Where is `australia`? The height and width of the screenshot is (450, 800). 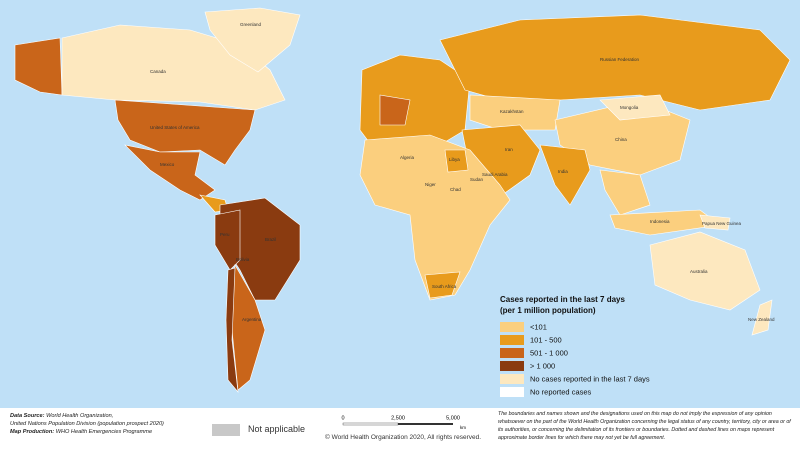 australia is located at coordinates (705, 271).